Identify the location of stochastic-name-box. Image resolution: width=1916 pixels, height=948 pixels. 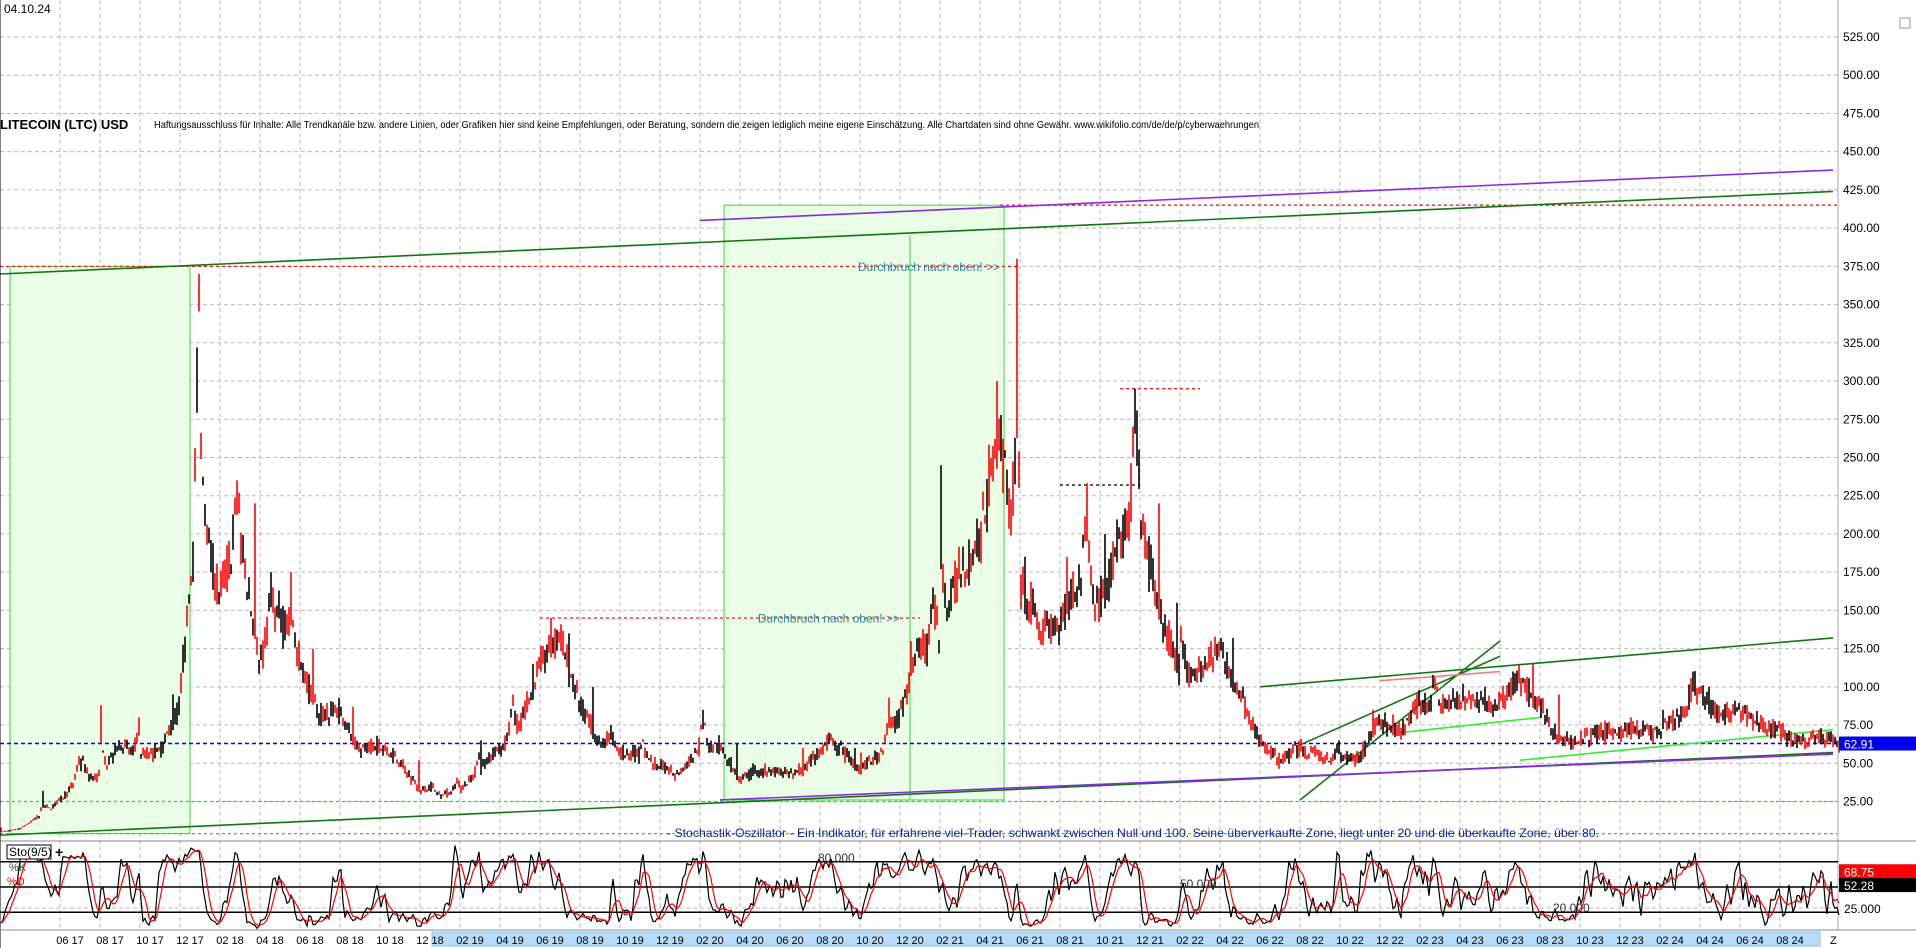
(29, 852).